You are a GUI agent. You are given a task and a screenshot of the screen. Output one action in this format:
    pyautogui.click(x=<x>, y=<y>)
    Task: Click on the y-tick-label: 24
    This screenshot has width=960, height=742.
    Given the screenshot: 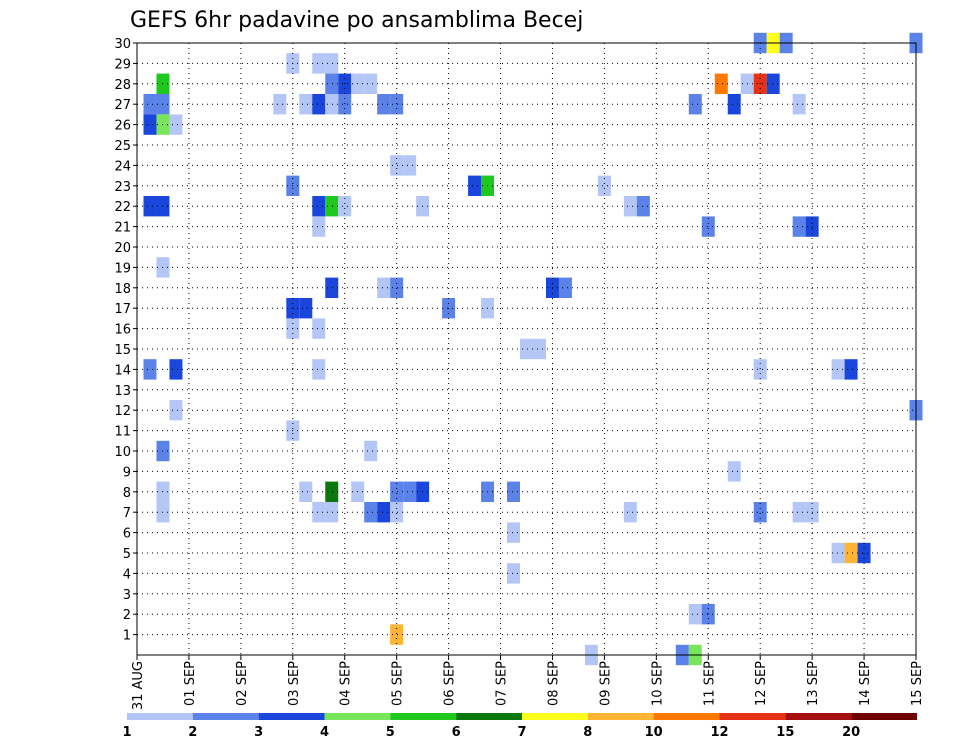 What is the action you would take?
    pyautogui.click(x=122, y=166)
    